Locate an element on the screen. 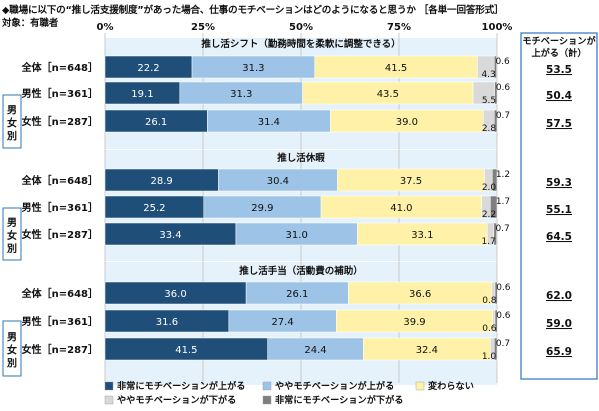 This screenshot has height=411, width=599. motivation-column-box is located at coordinates (559, 206).